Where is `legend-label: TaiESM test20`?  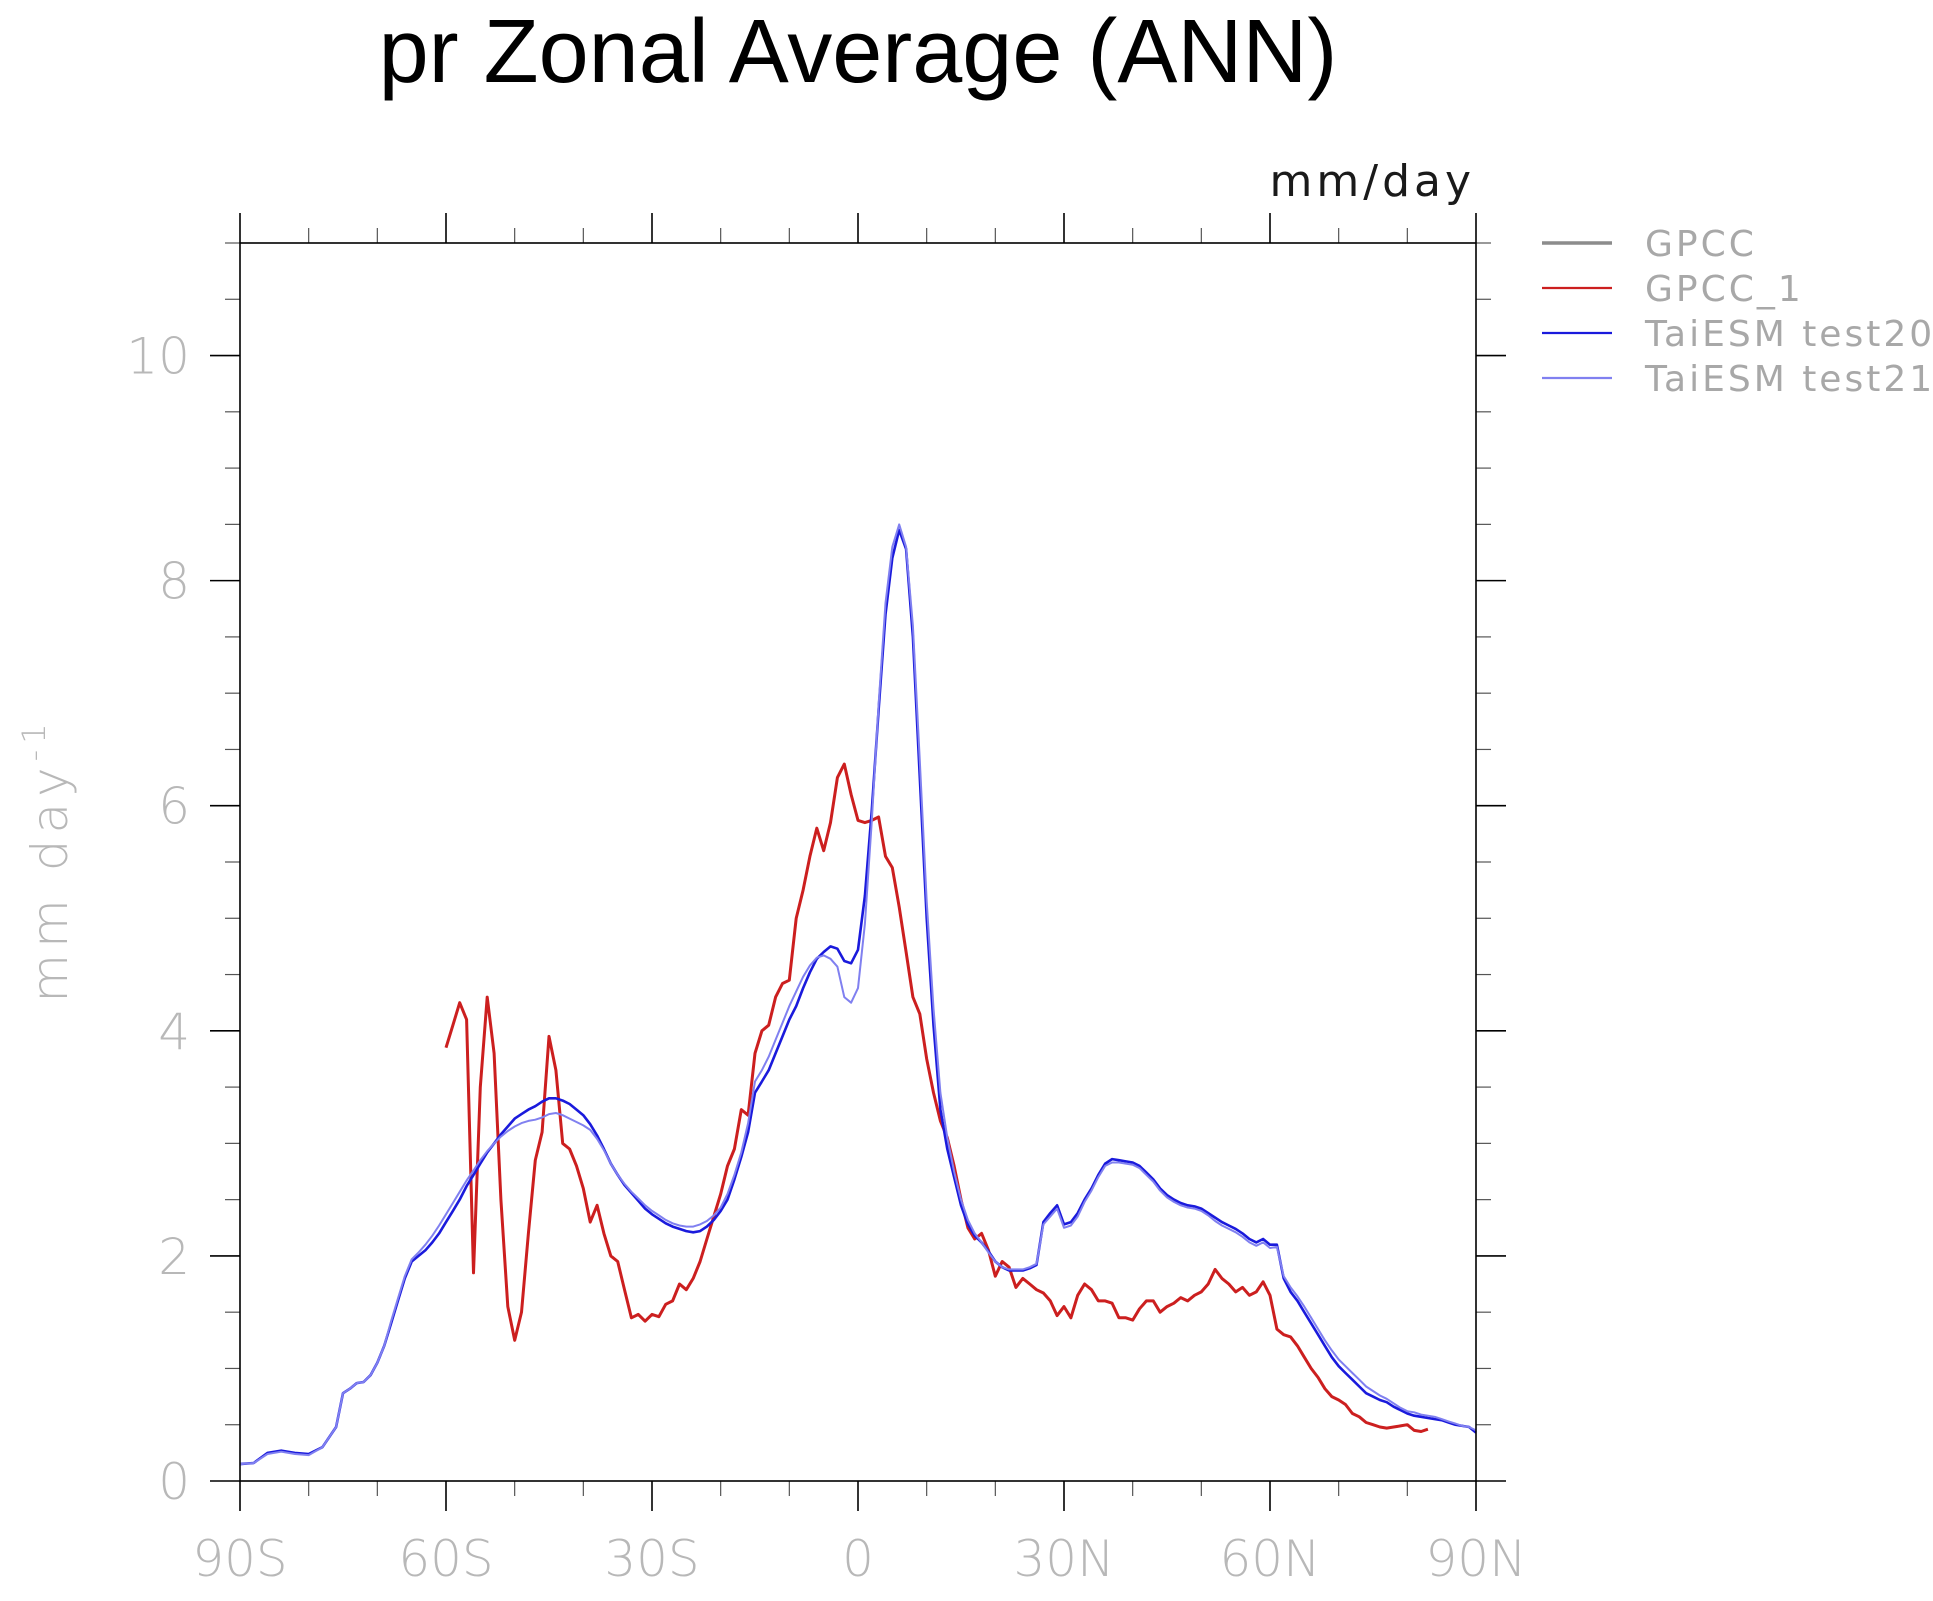
legend-label: TaiESM test20 is located at coordinates (1788, 334).